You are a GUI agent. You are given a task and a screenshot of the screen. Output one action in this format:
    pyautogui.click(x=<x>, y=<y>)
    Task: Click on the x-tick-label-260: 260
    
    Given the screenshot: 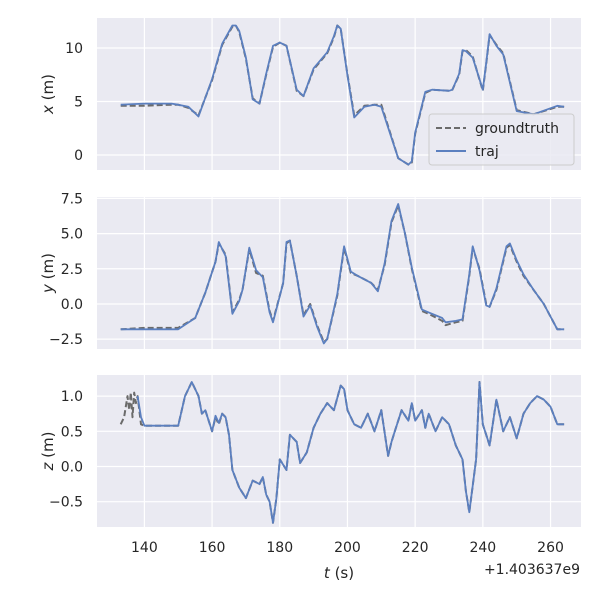 What is the action you would take?
    pyautogui.click(x=550, y=548)
    